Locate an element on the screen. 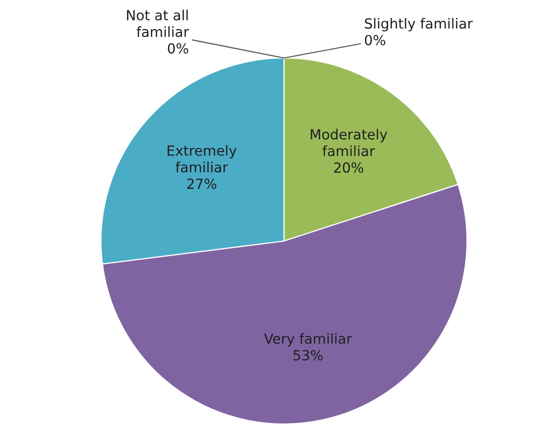  category-label: Slightly familiar is located at coordinates (418, 25).